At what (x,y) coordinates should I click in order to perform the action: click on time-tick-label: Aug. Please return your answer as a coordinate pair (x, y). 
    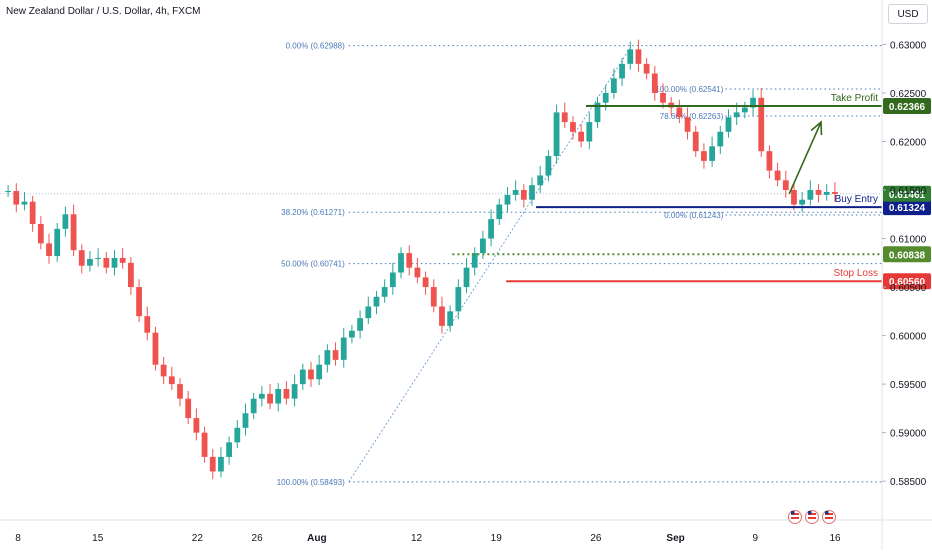
    Looking at the image, I should click on (316, 538).